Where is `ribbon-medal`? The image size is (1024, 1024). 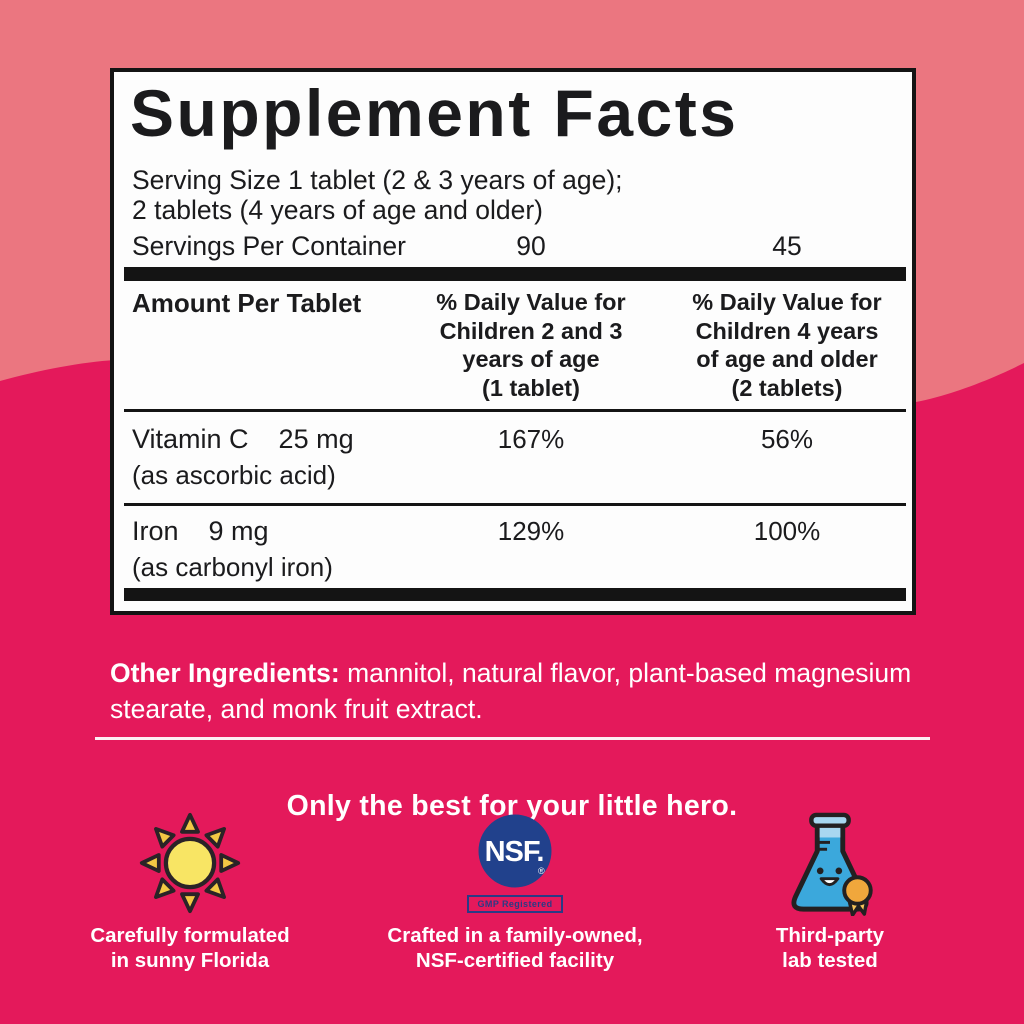
ribbon-medal is located at coordinates (857, 890).